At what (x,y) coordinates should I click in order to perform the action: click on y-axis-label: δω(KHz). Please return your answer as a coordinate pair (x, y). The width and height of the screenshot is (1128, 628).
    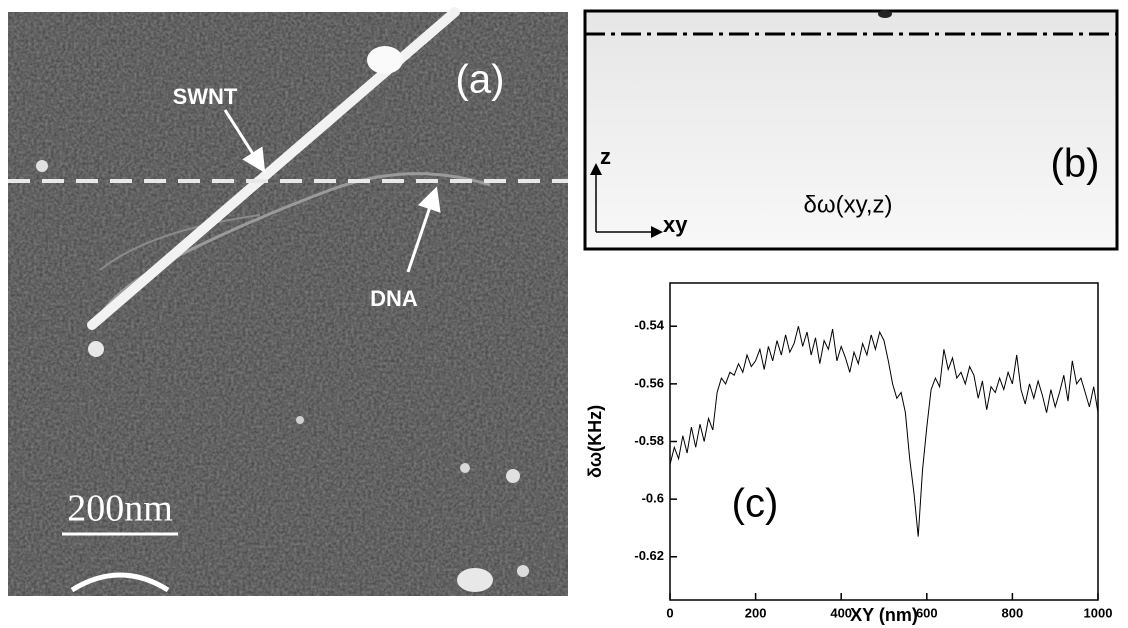
    Looking at the image, I should click on (595, 441).